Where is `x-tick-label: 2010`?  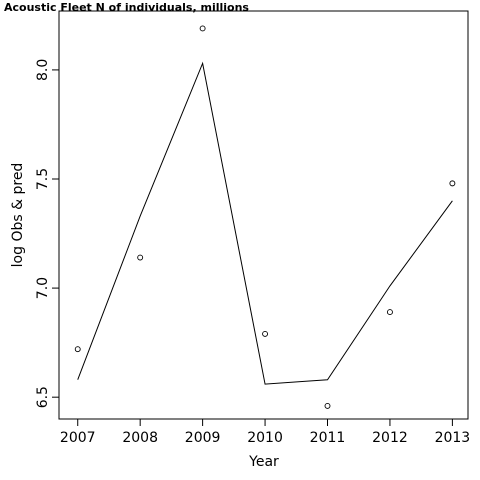 x-tick-label: 2010 is located at coordinates (265, 438).